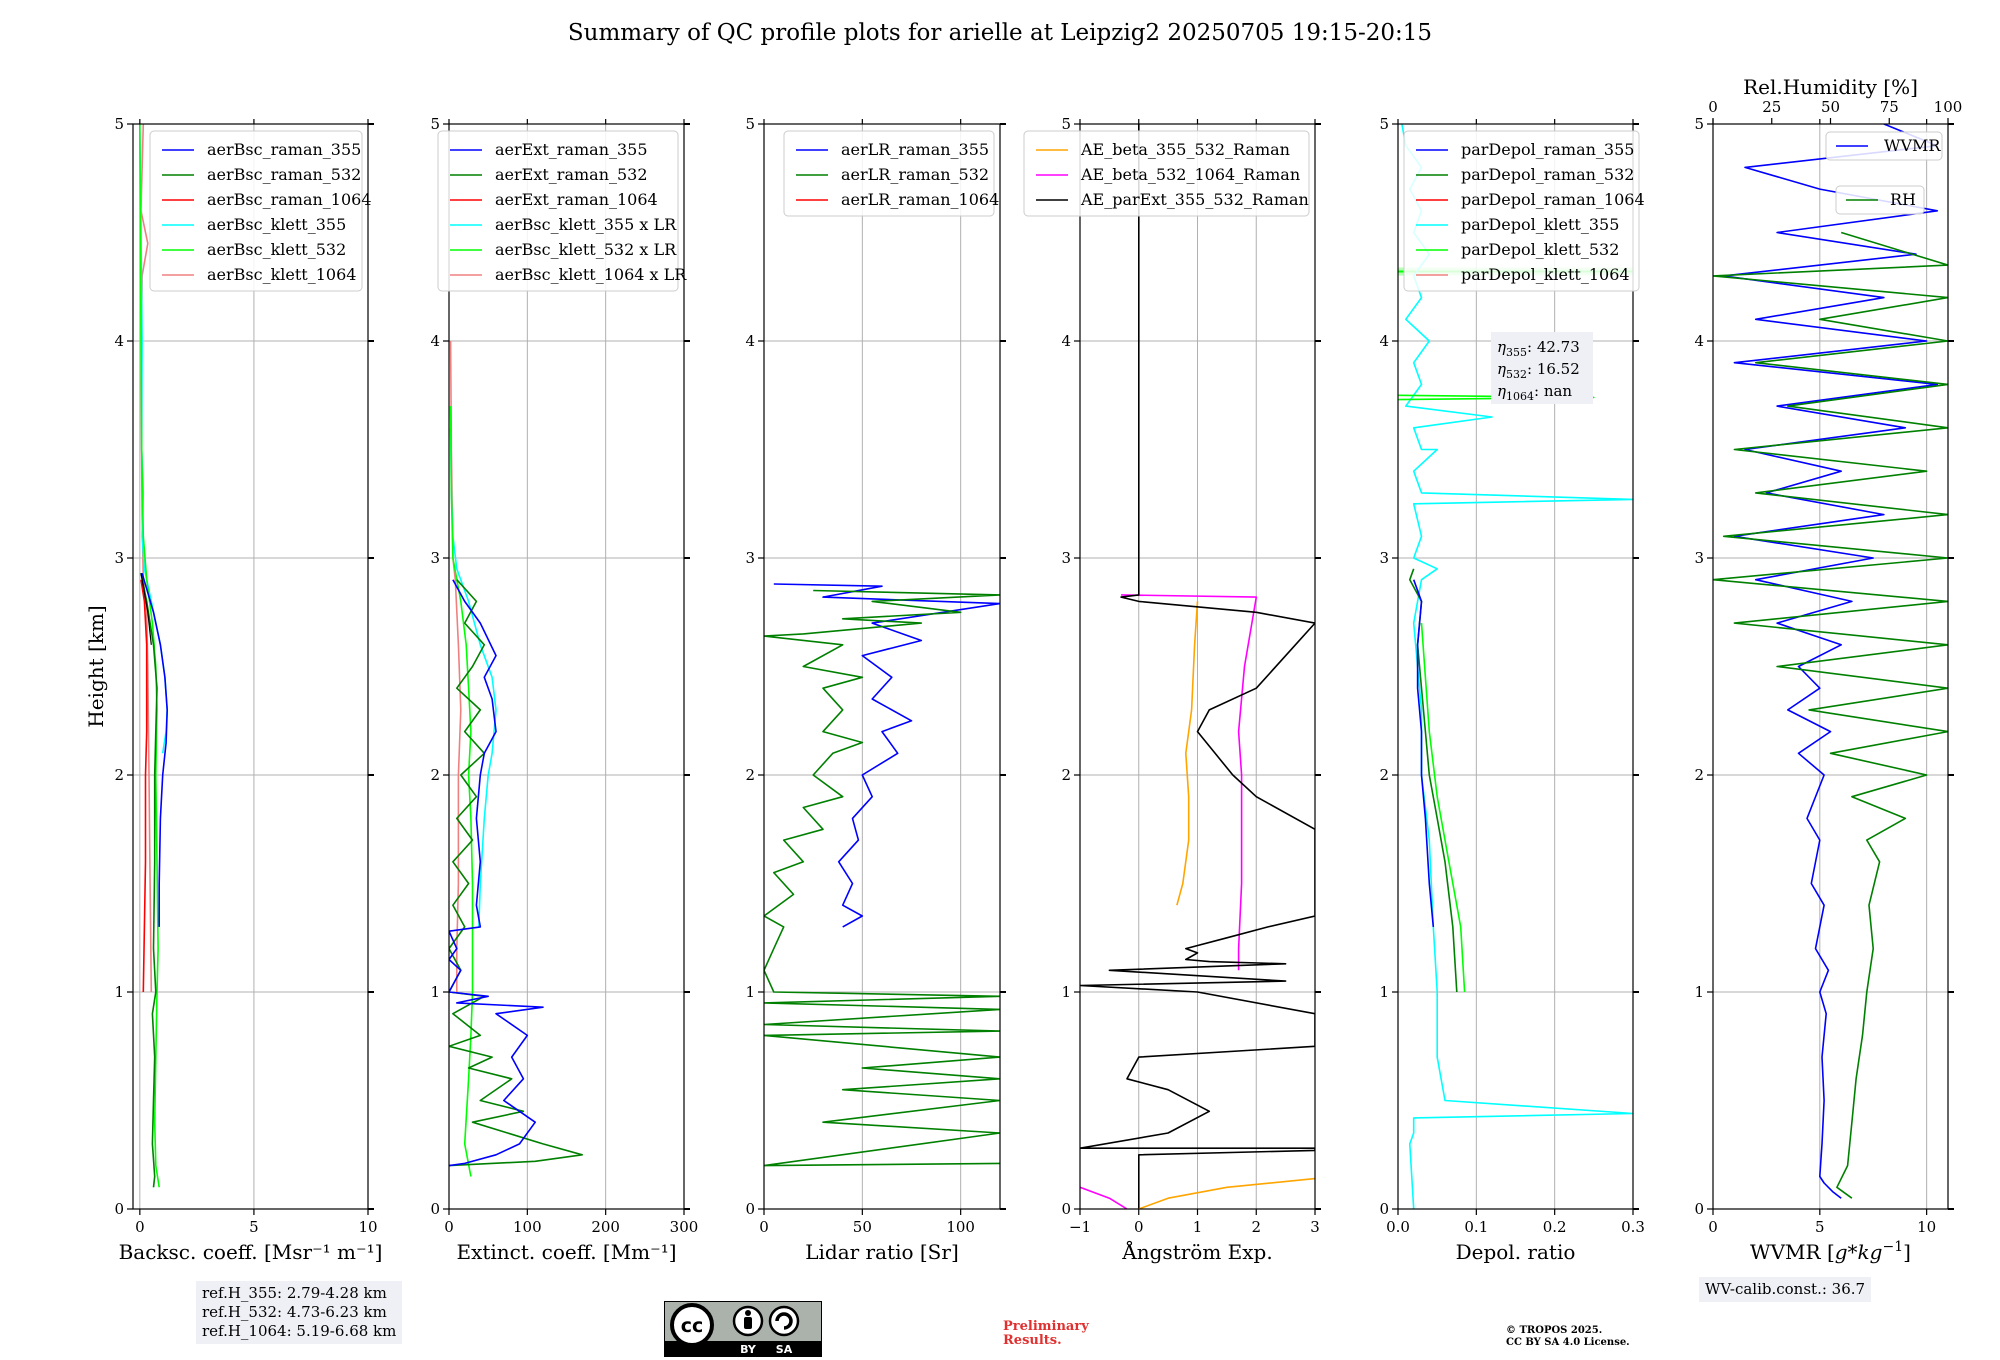 This screenshot has width=2000, height=1360. I want to click on copyright-note: © TROPOS 2025. CC BY SA 4.0 License., so click(1568, 1337).